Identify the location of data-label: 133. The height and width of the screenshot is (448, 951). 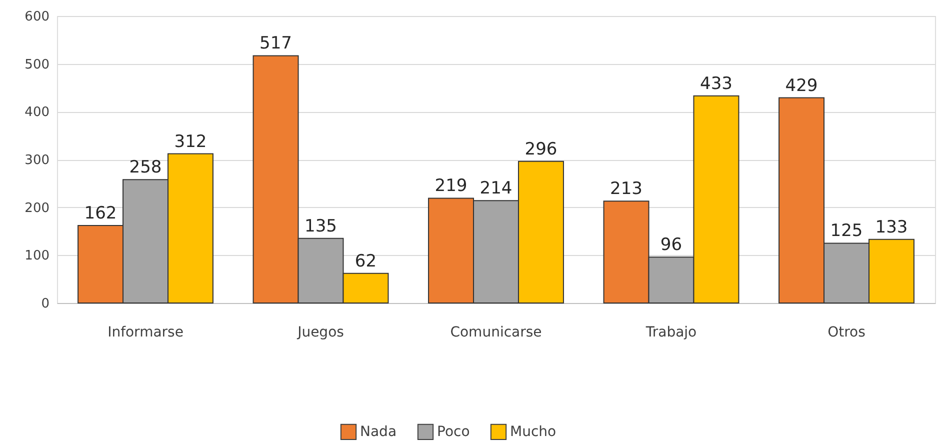
(891, 227).